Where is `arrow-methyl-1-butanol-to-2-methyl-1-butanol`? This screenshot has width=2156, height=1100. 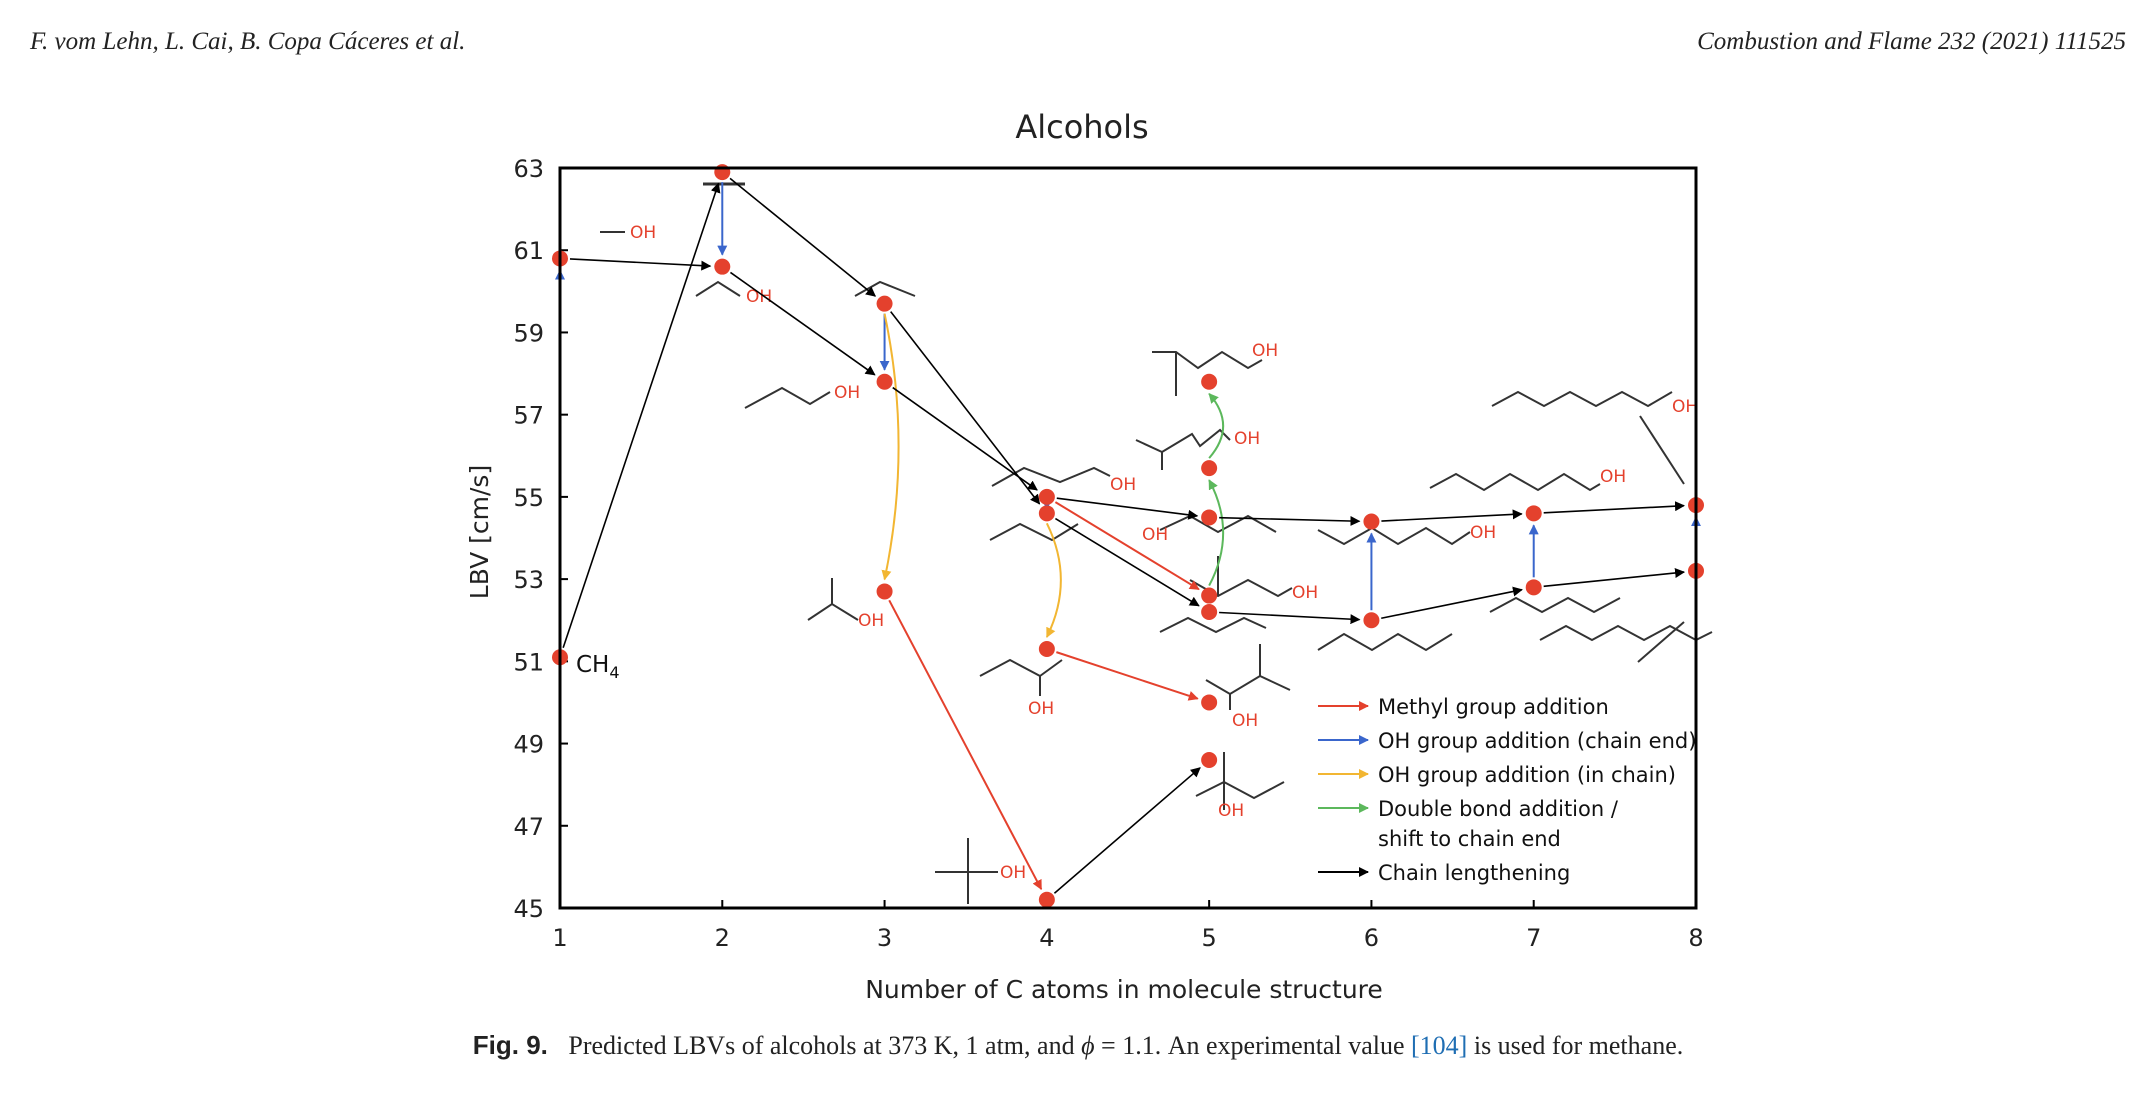
arrow-methyl-1-butanol-to-2-methyl-1-butanol is located at coordinates (1127, 546).